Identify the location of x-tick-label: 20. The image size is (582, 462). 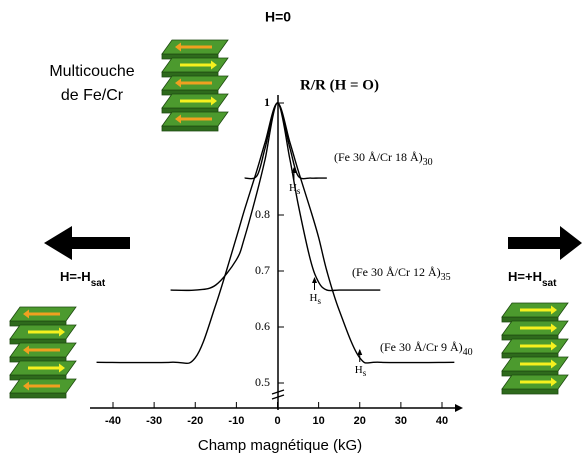
(360, 421).